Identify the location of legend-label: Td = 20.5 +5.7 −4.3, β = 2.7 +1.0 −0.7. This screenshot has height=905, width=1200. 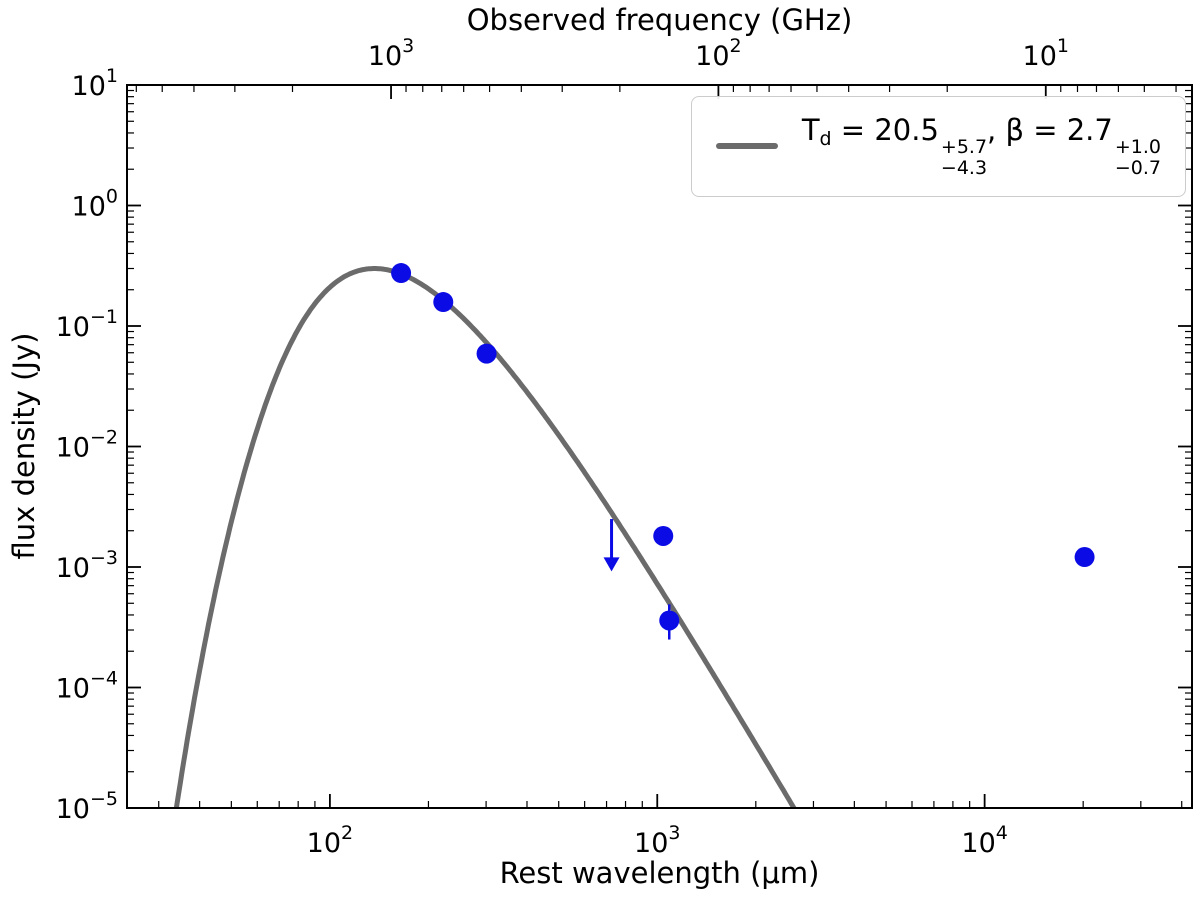
(981, 146).